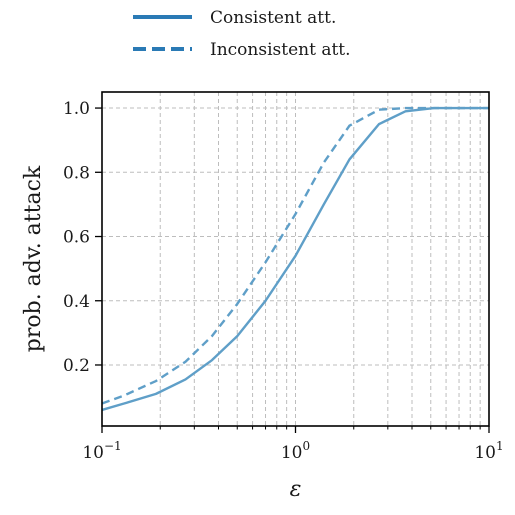 The width and height of the screenshot is (515, 515). What do you see at coordinates (76, 109) in the screenshot?
I see `y-tick-label: 1.0` at bounding box center [76, 109].